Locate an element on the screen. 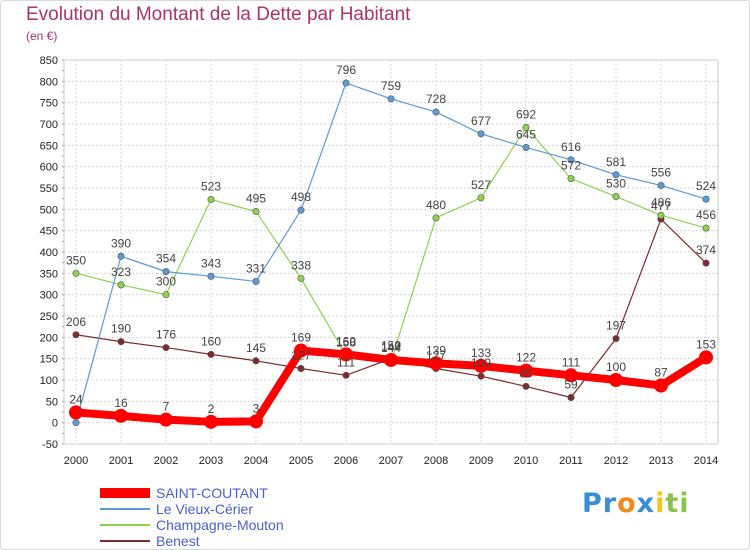  y-tick-label: 200 is located at coordinates (49, 338).